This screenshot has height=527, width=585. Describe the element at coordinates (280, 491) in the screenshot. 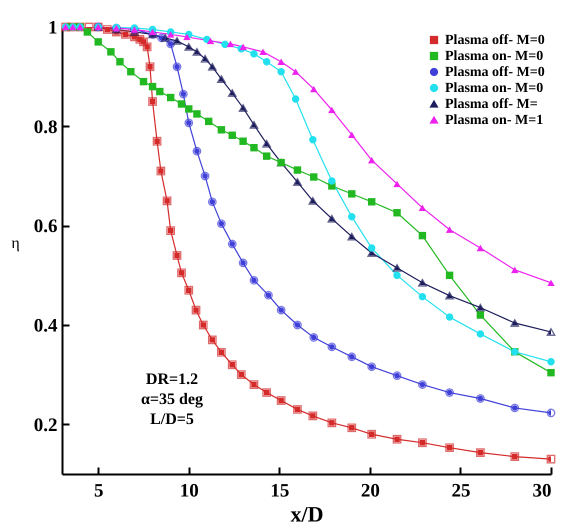

I see `x-tick-label: 15` at that location.